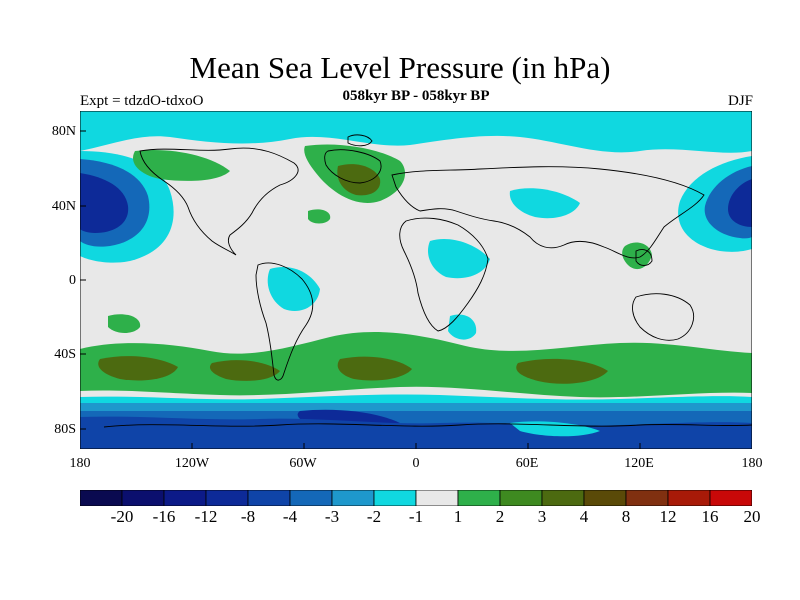  I want to click on antarctic-deep, so click(416, 432).